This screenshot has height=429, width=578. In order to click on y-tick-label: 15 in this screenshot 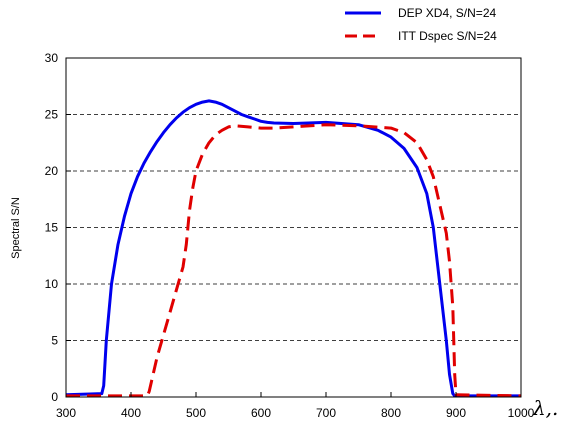, I will do `click(52, 228)`.